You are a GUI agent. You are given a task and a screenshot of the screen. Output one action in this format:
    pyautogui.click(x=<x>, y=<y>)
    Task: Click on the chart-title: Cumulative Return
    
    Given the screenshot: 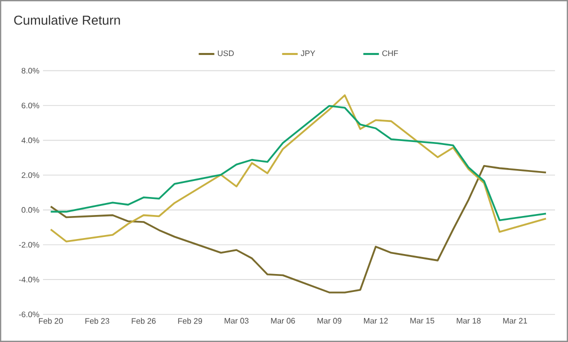 What is the action you would take?
    pyautogui.click(x=67, y=20)
    